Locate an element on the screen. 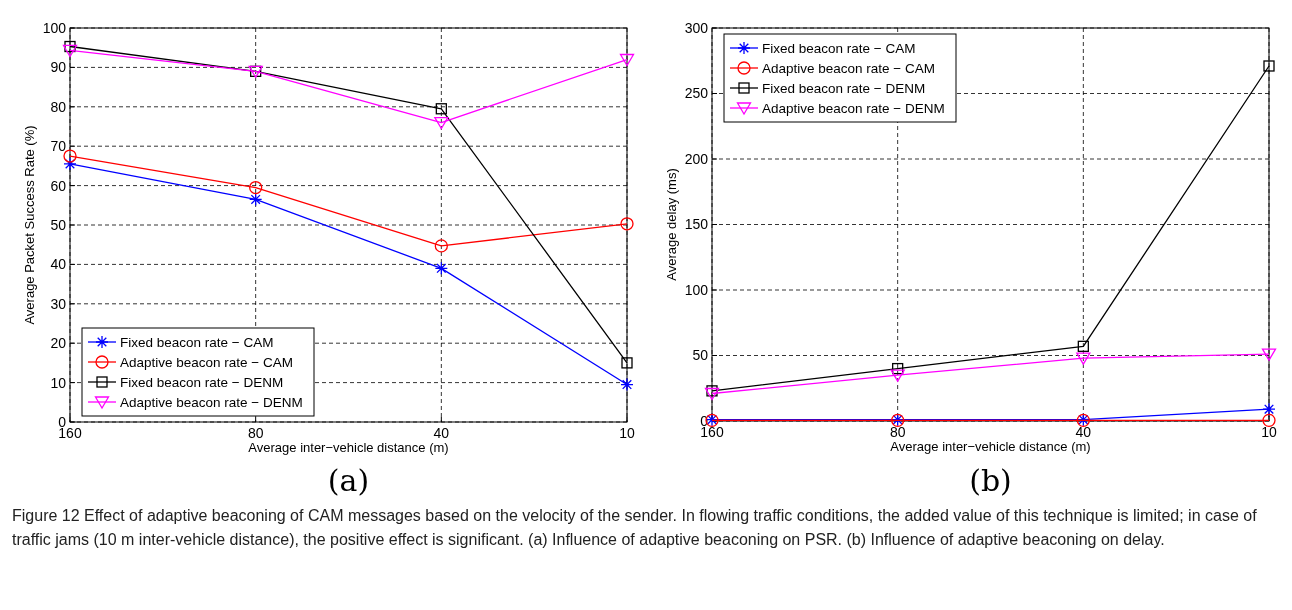  y-tick-label: 90 is located at coordinates (58, 67).